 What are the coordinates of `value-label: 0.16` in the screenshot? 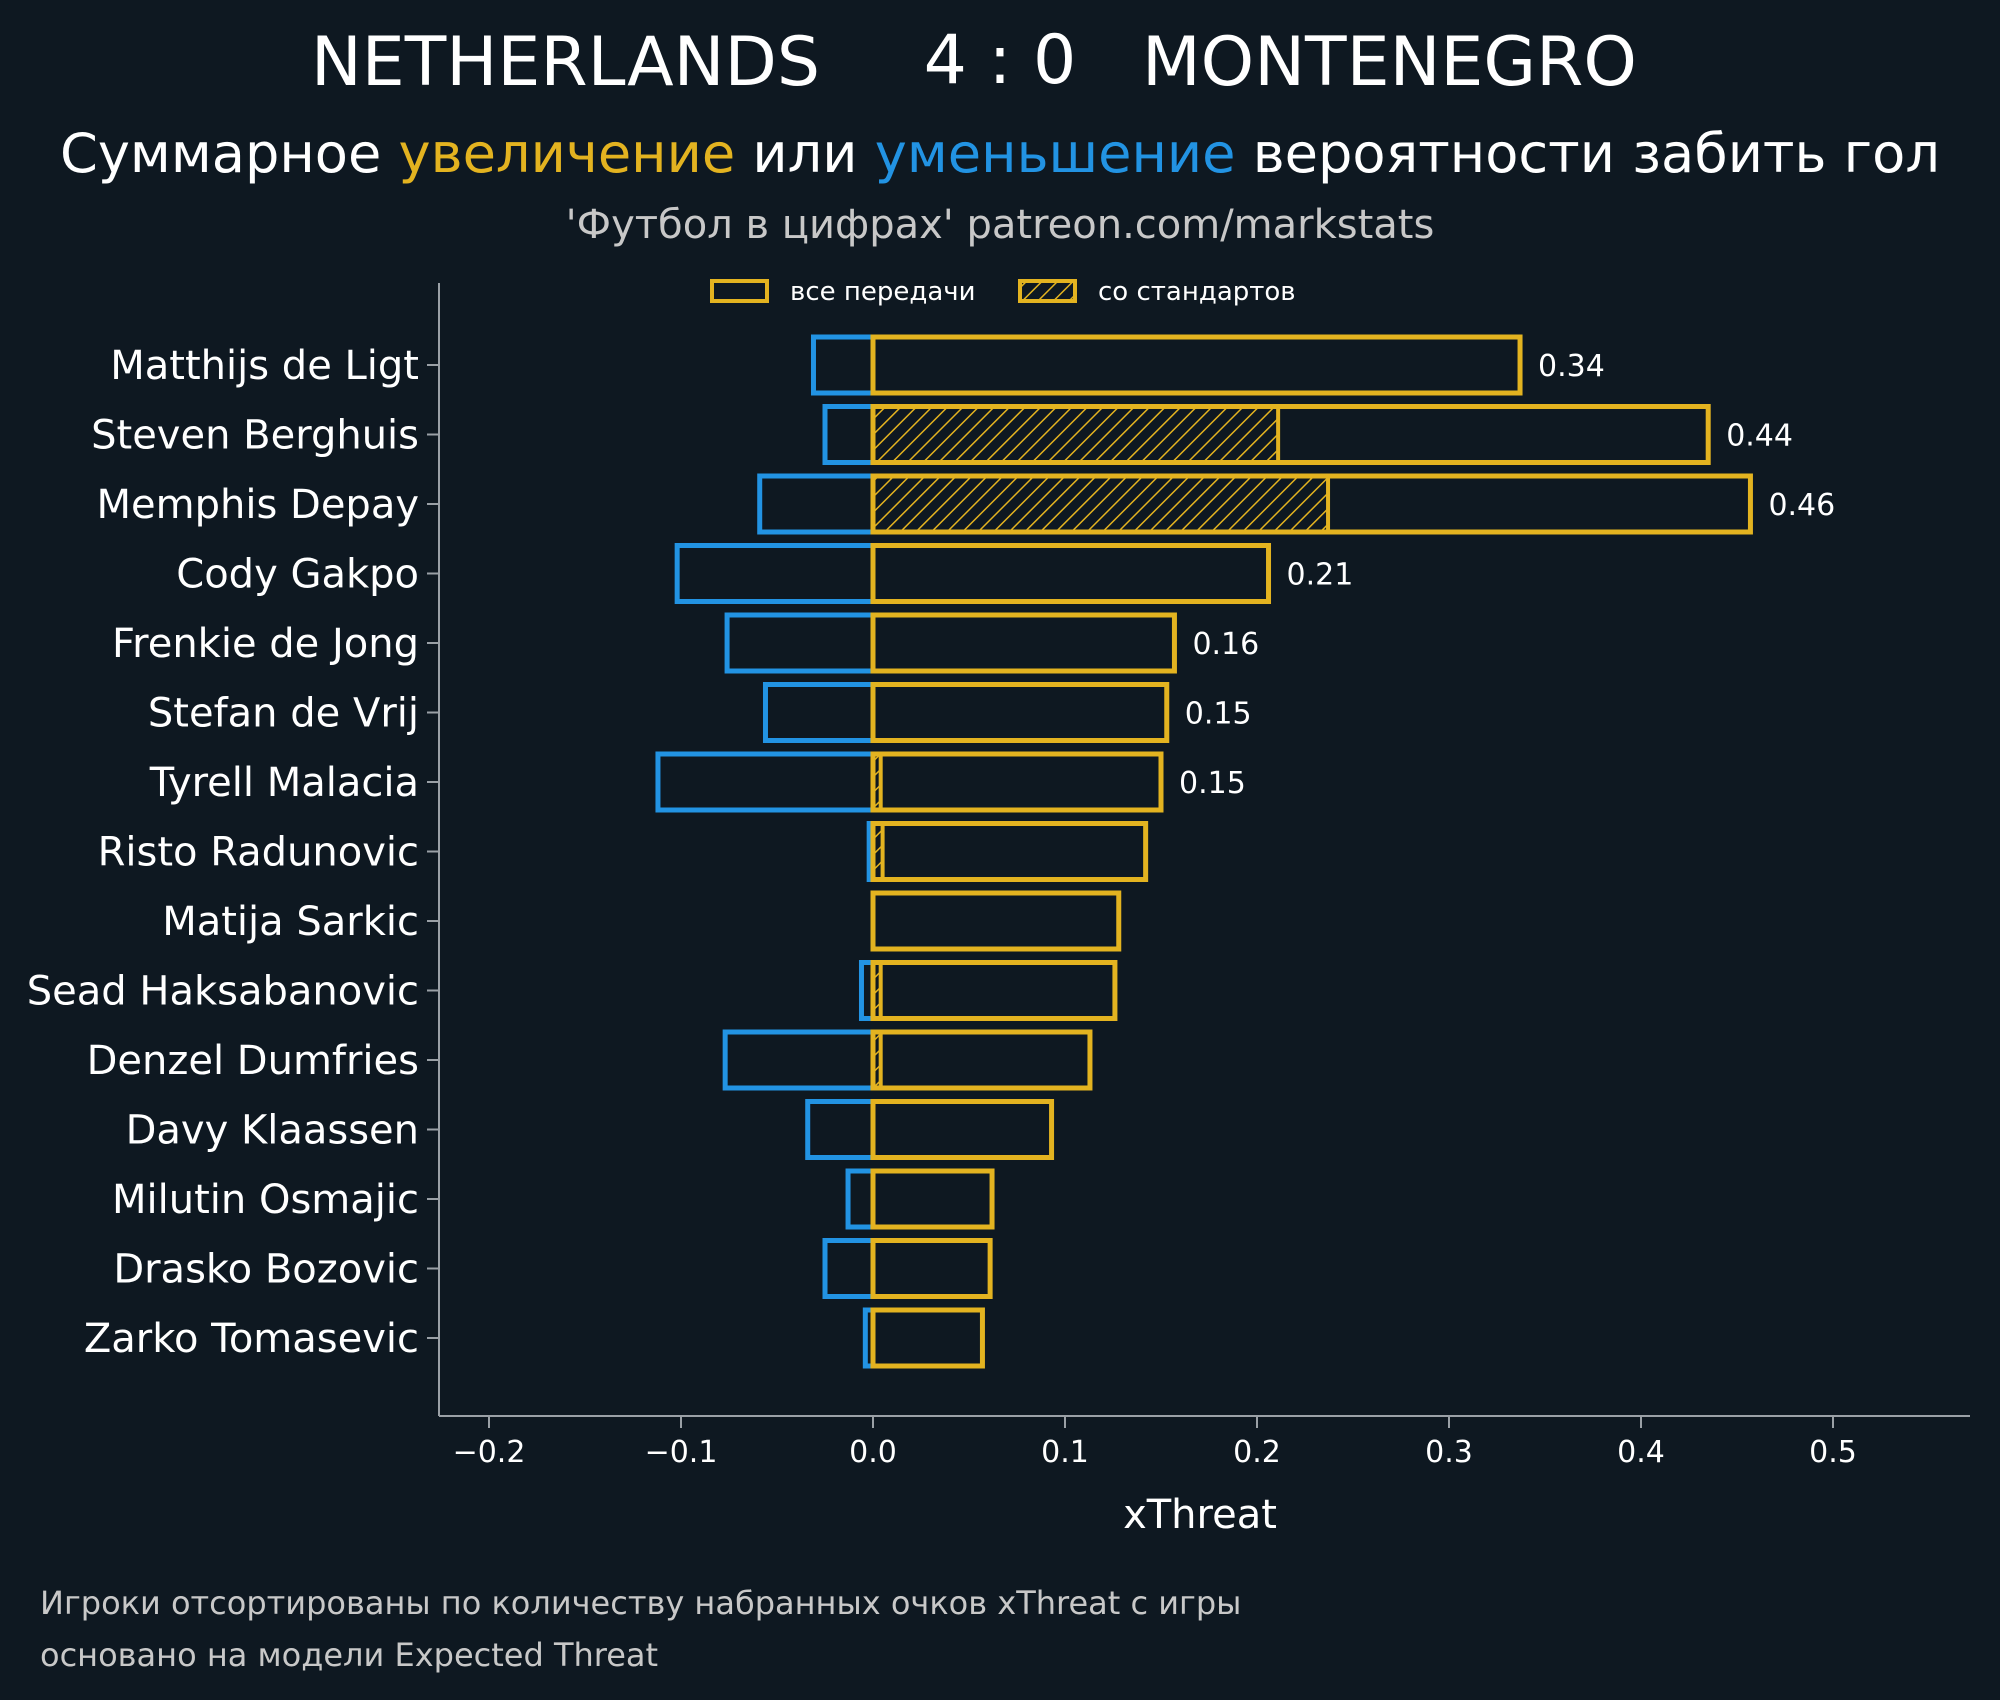 It's located at (1225, 644).